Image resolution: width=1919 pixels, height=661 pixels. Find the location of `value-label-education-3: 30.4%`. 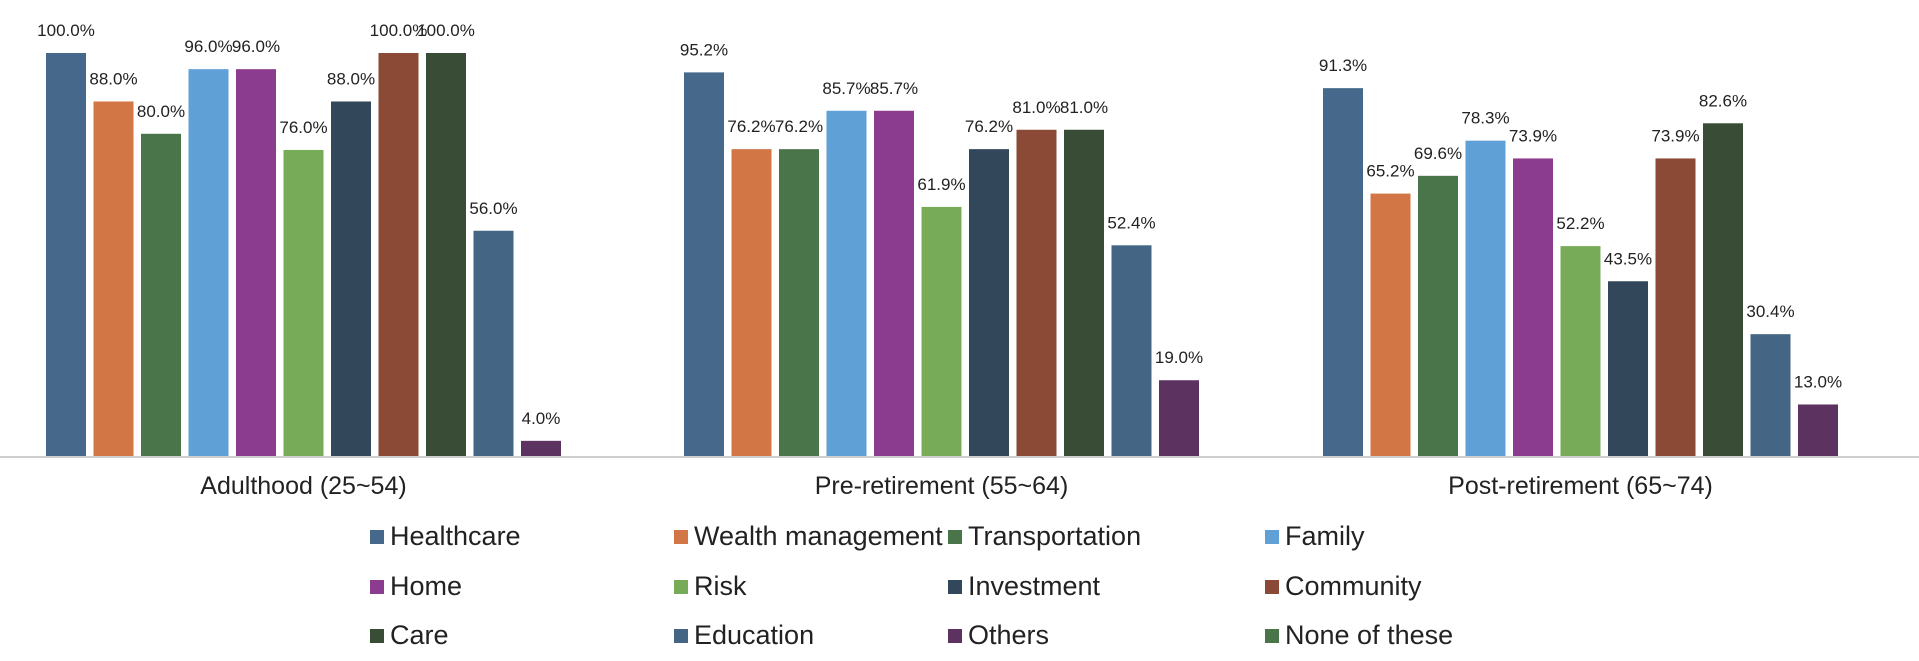

value-label-education-3: 30.4% is located at coordinates (1770, 311).